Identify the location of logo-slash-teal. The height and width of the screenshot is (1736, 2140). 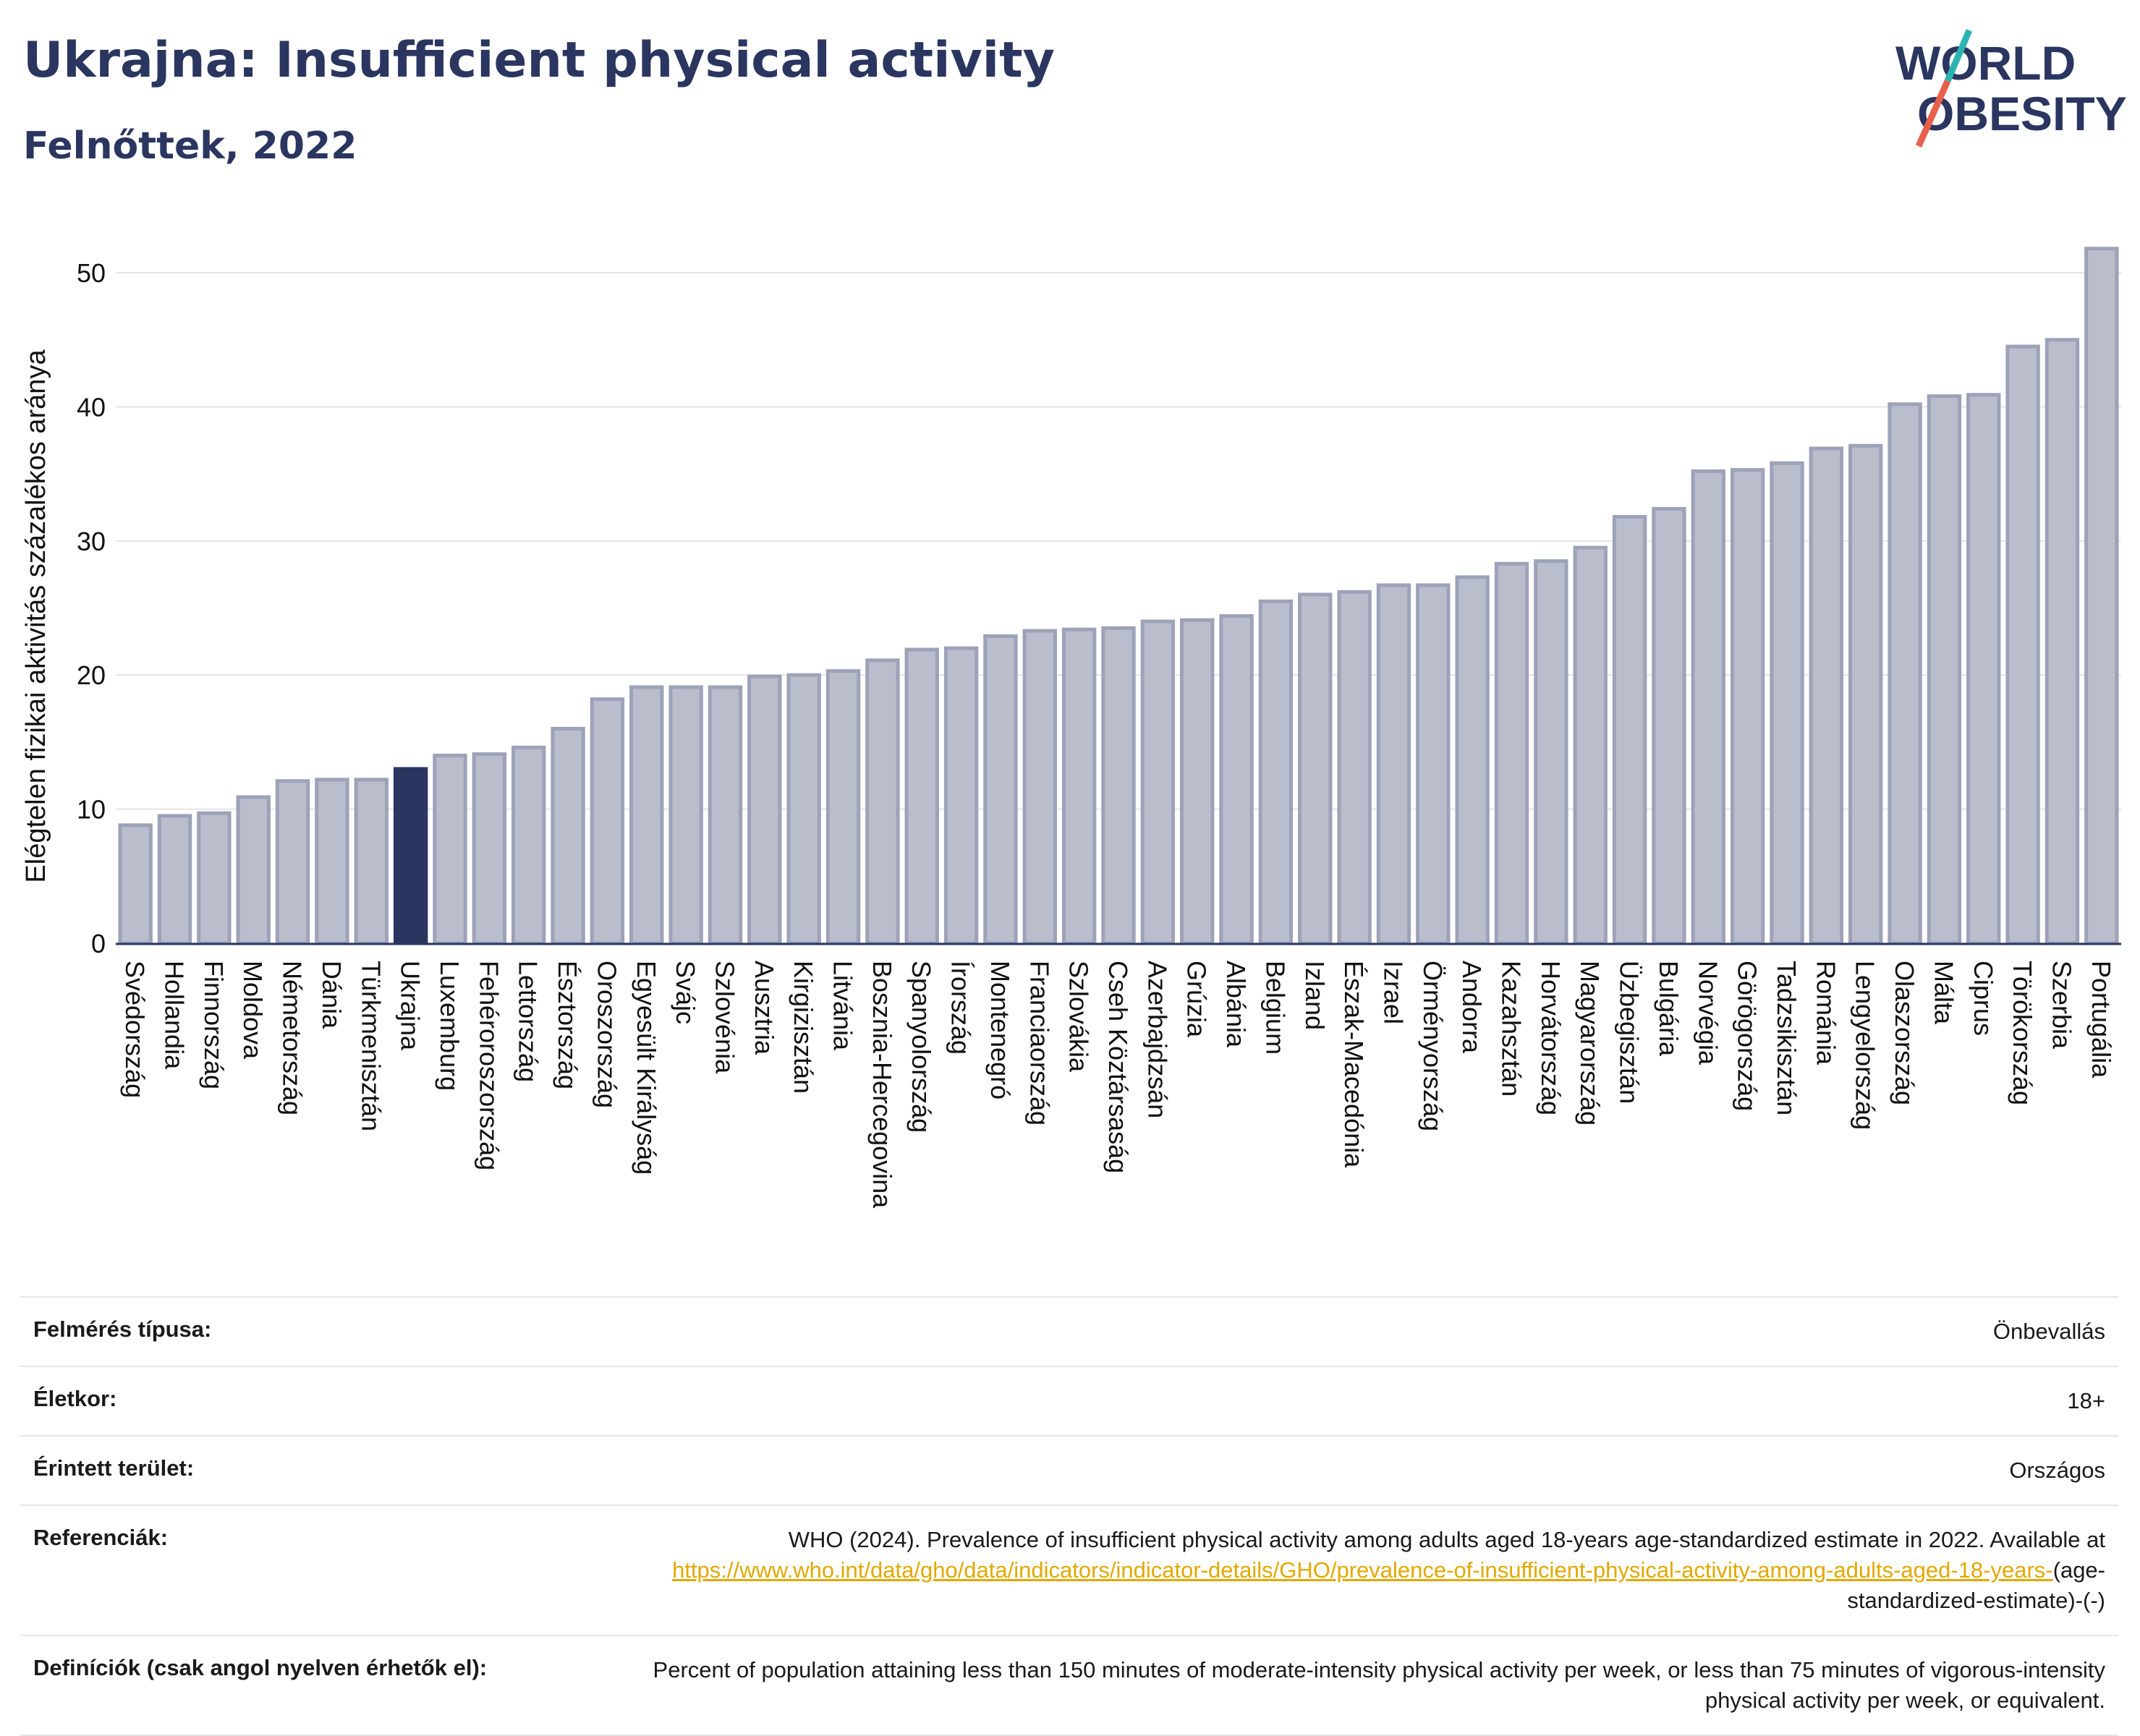
(1958, 55).